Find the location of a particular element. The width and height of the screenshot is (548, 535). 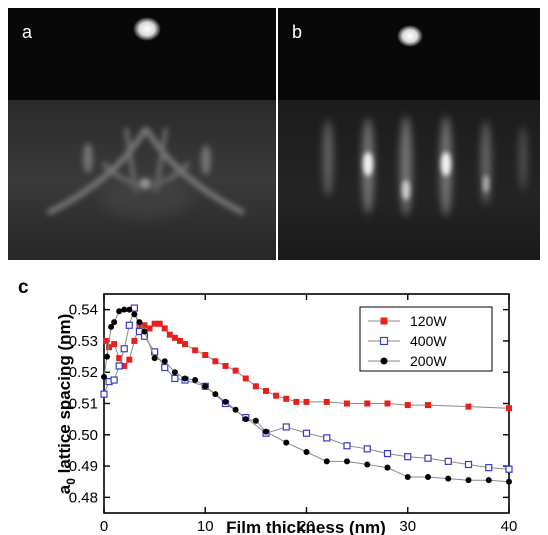

y-axis-title-subscript: 0 is located at coordinates (71, 481).